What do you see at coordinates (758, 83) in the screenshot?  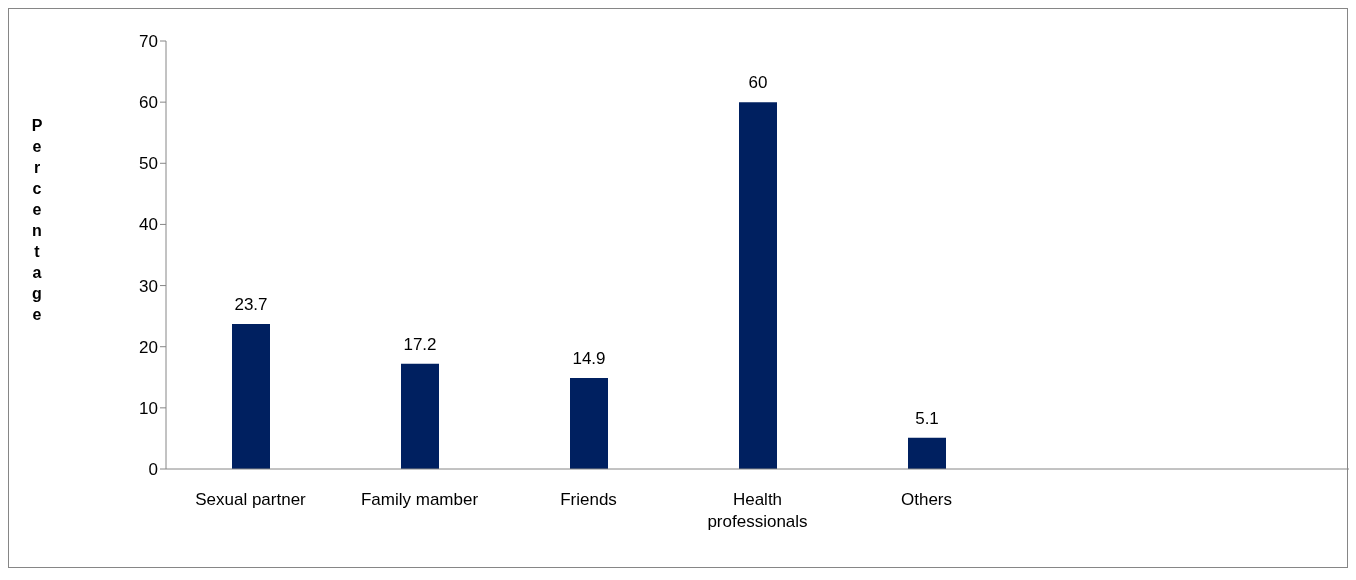 I see `data-label: 60` at bounding box center [758, 83].